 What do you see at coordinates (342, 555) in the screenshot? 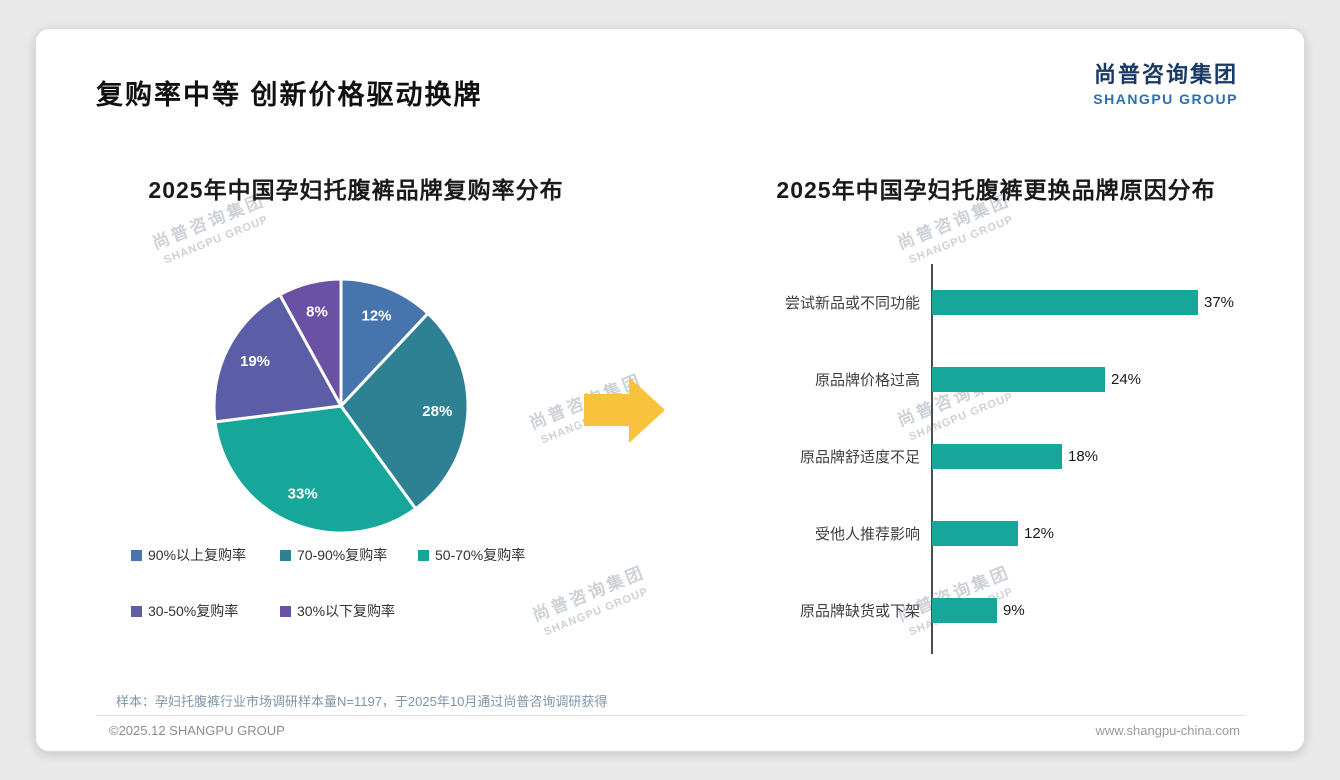
I see `legend-label: 70-90%复购率` at bounding box center [342, 555].